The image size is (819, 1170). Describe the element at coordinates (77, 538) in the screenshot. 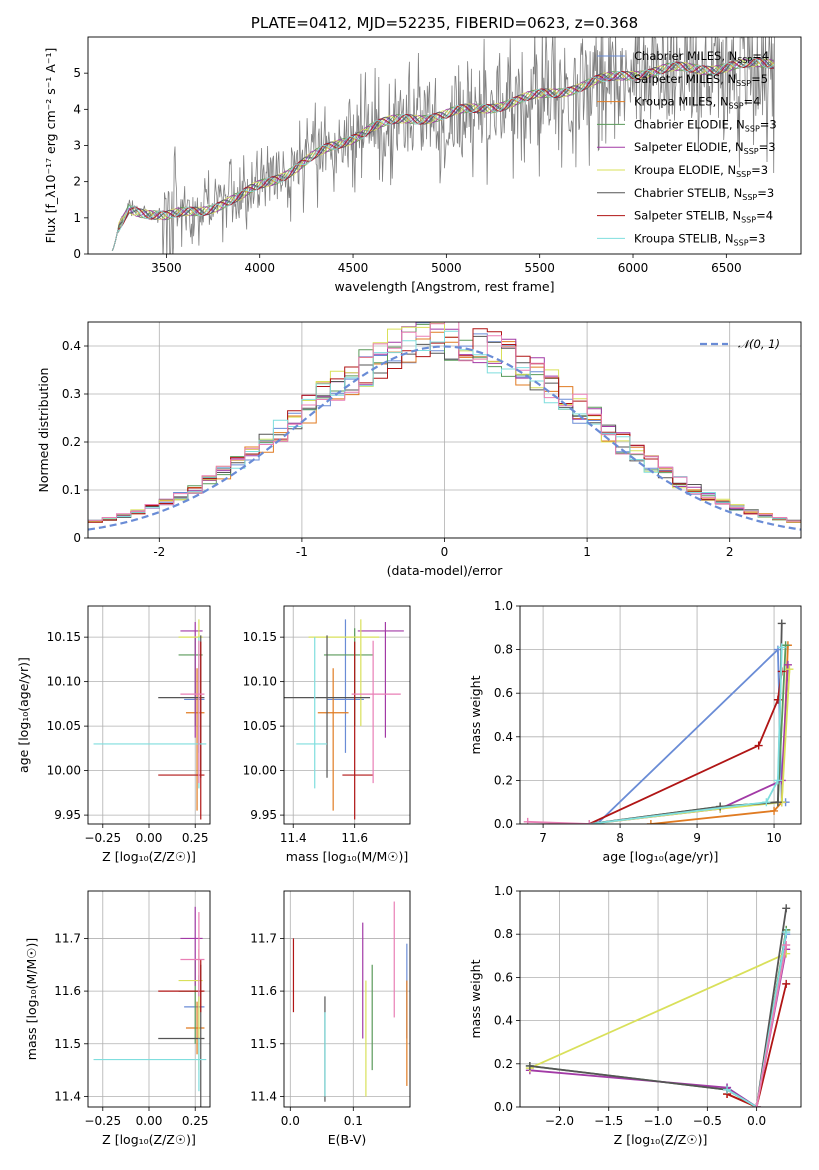

I see `y-tick-label: 0` at that location.